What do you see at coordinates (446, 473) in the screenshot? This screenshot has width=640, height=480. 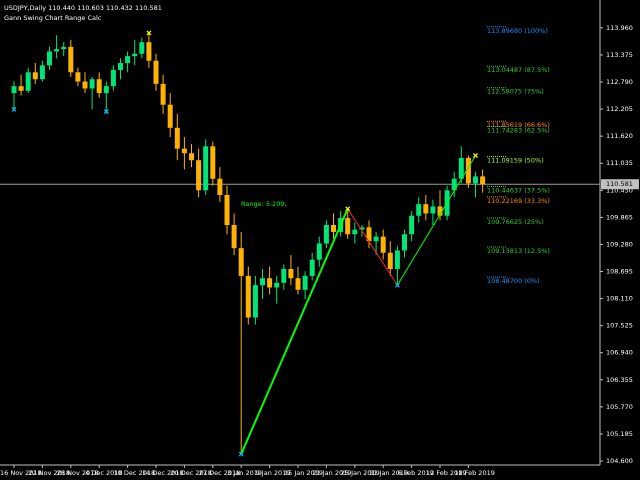 I see `x-tick-label: 12 Feb 2019` at bounding box center [446, 473].